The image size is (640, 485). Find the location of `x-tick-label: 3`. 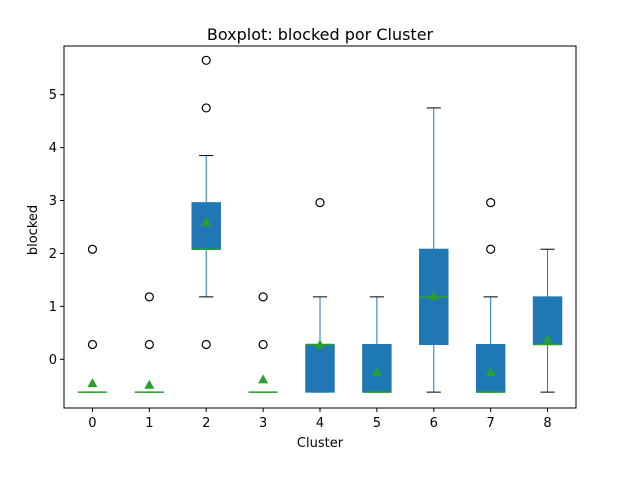

x-tick-label: 3 is located at coordinates (263, 423).